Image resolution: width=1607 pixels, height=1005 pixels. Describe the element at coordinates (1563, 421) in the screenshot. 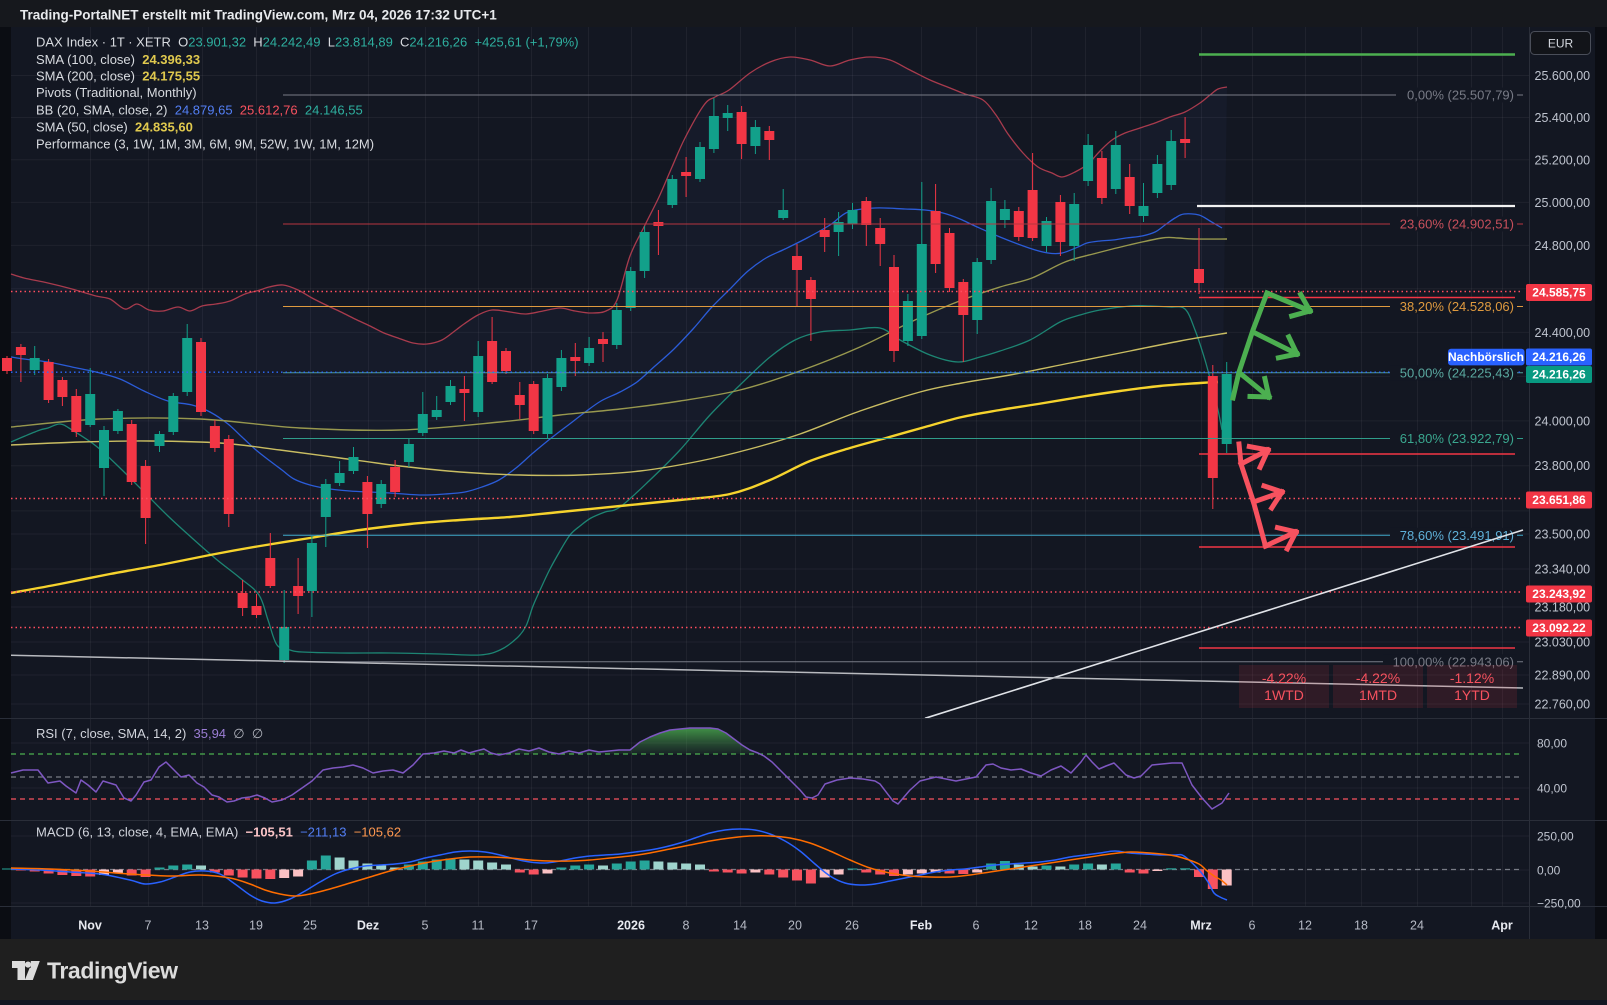

I see `svg-text: 24.000,00` at that location.